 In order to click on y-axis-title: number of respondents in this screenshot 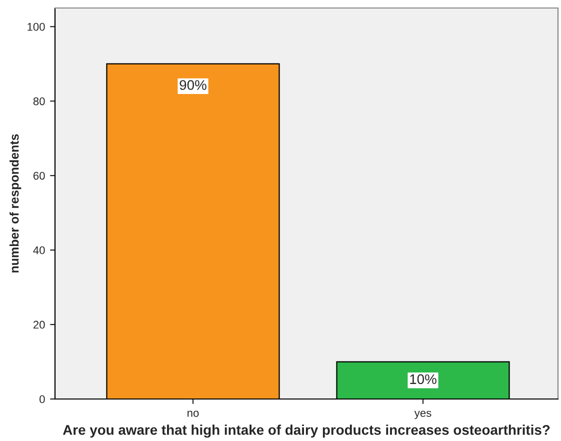, I will do `click(16, 203)`.